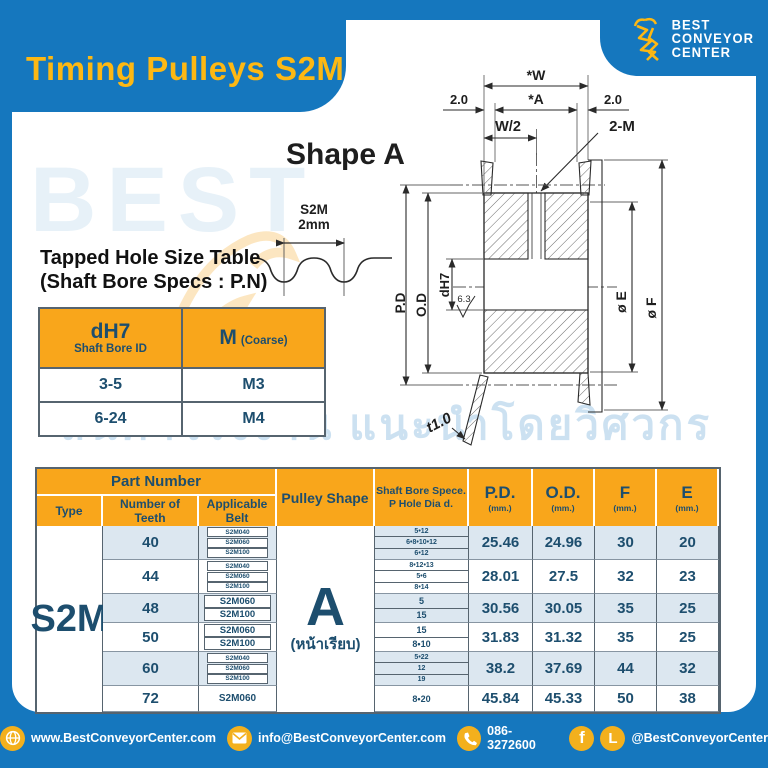  What do you see at coordinates (151, 699) in the screenshot?
I see `teeth-cell: 72` at bounding box center [151, 699].